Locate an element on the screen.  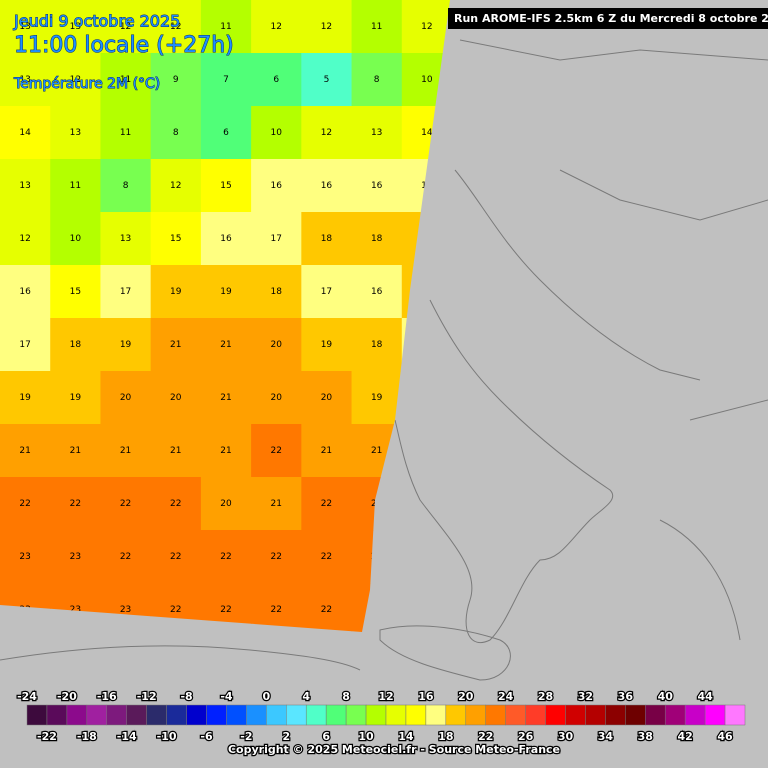
time: 11:00 locale (+27h) is located at coordinates (124, 45).